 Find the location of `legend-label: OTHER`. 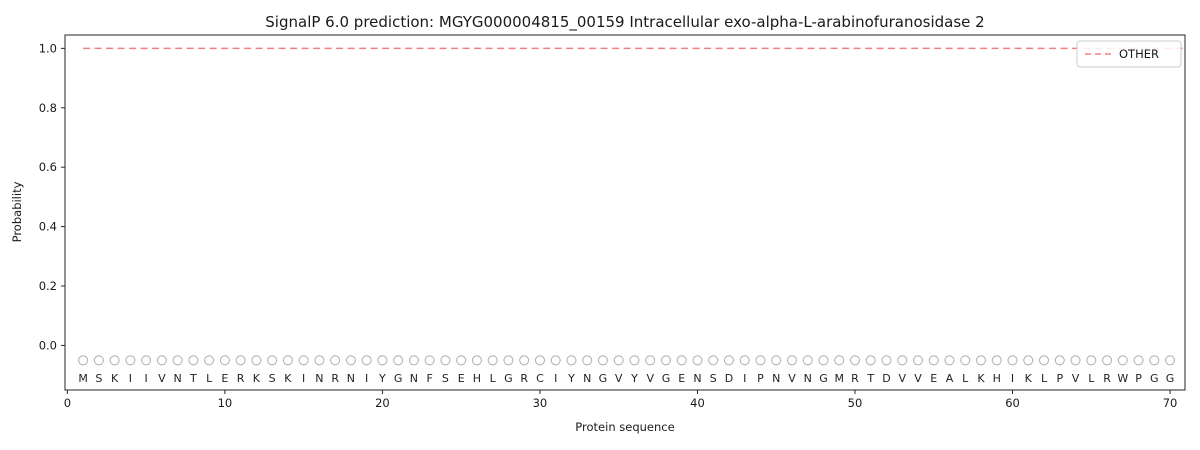

legend-label: OTHER is located at coordinates (1139, 54).